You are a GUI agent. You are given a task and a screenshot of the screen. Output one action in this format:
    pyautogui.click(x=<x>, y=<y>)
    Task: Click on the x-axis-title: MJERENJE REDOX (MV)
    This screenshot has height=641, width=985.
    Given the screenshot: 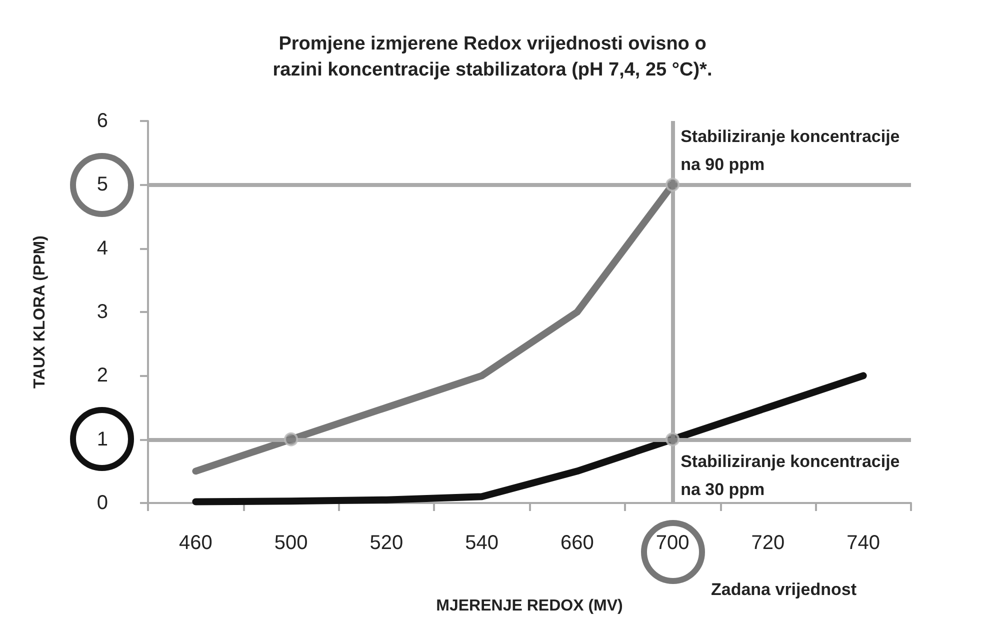 What is the action you would take?
    pyautogui.click(x=529, y=606)
    